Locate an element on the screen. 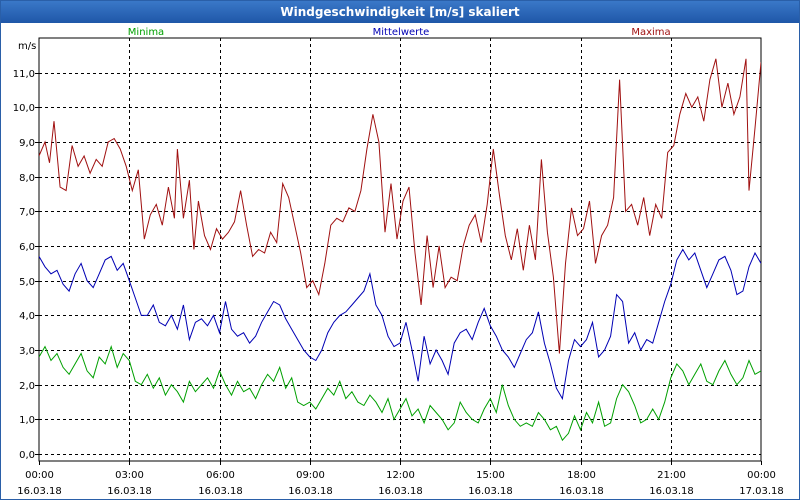 Image resolution: width=800 pixels, height=500 pixels. legend: Minima Mittelwerte Maxima is located at coordinates (399, 32).